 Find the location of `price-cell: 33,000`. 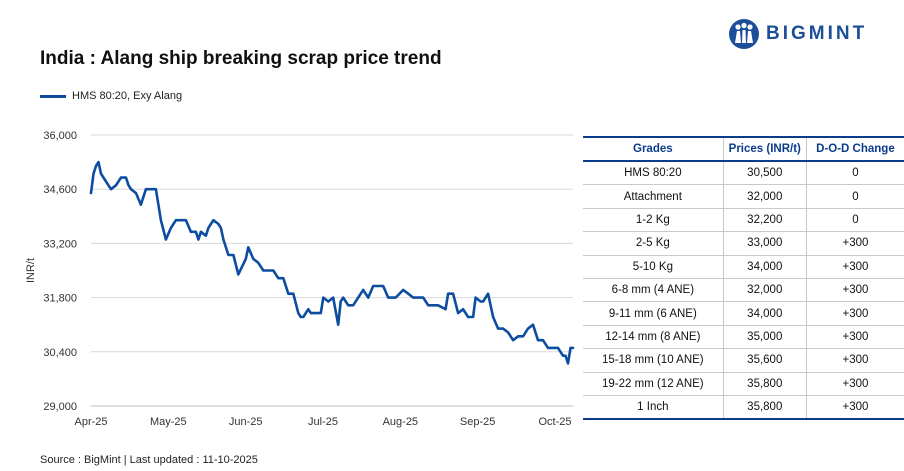

price-cell: 33,000 is located at coordinates (765, 243).